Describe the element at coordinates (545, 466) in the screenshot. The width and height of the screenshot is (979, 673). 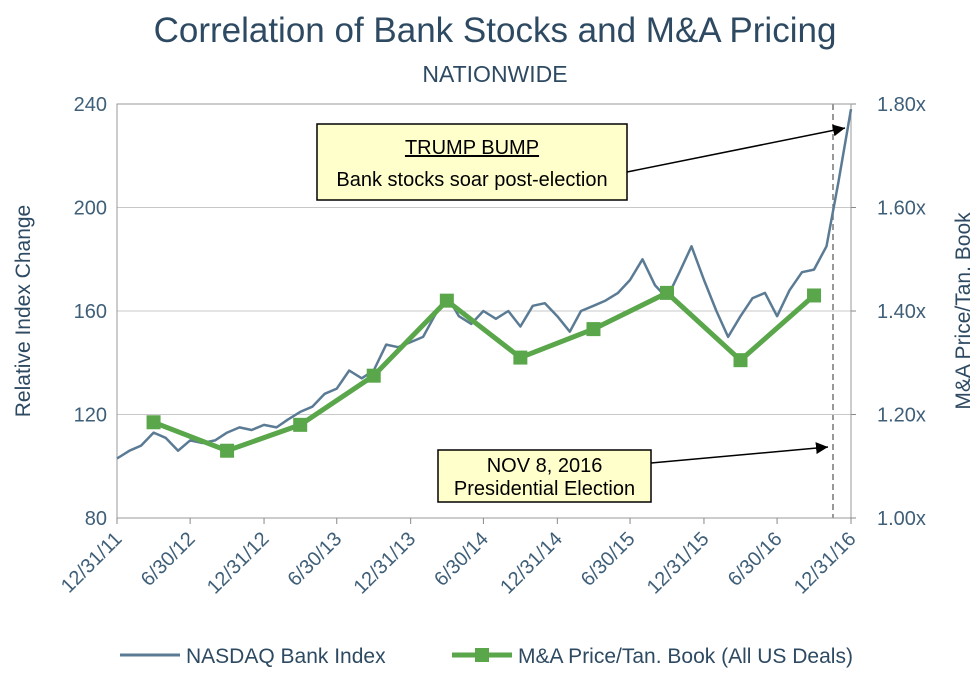
I see `annotation-title: NOV 8, 2016` at that location.